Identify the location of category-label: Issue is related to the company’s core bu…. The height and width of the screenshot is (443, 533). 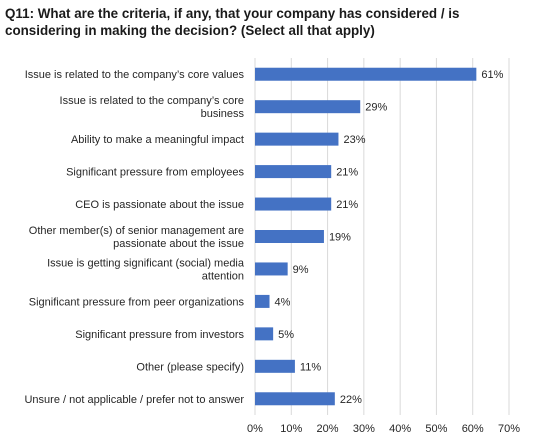
(152, 107).